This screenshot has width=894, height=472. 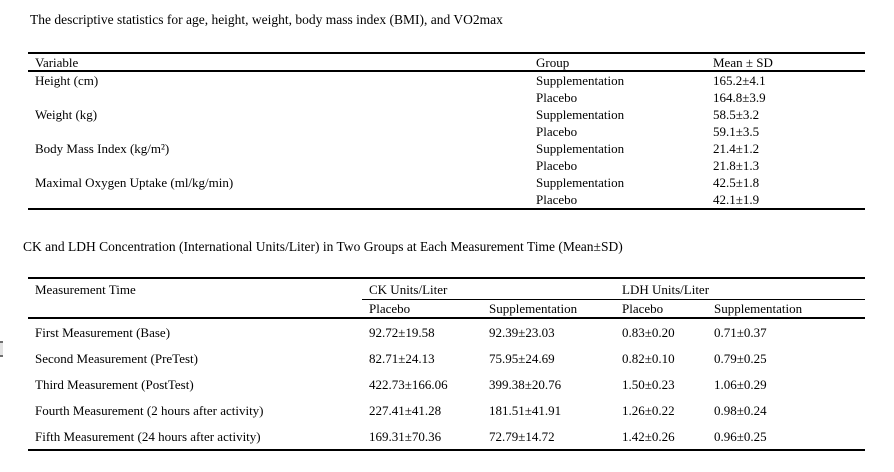 What do you see at coordinates (525, 384) in the screenshot?
I see `table-cell: 399.38±20.76` at bounding box center [525, 384].